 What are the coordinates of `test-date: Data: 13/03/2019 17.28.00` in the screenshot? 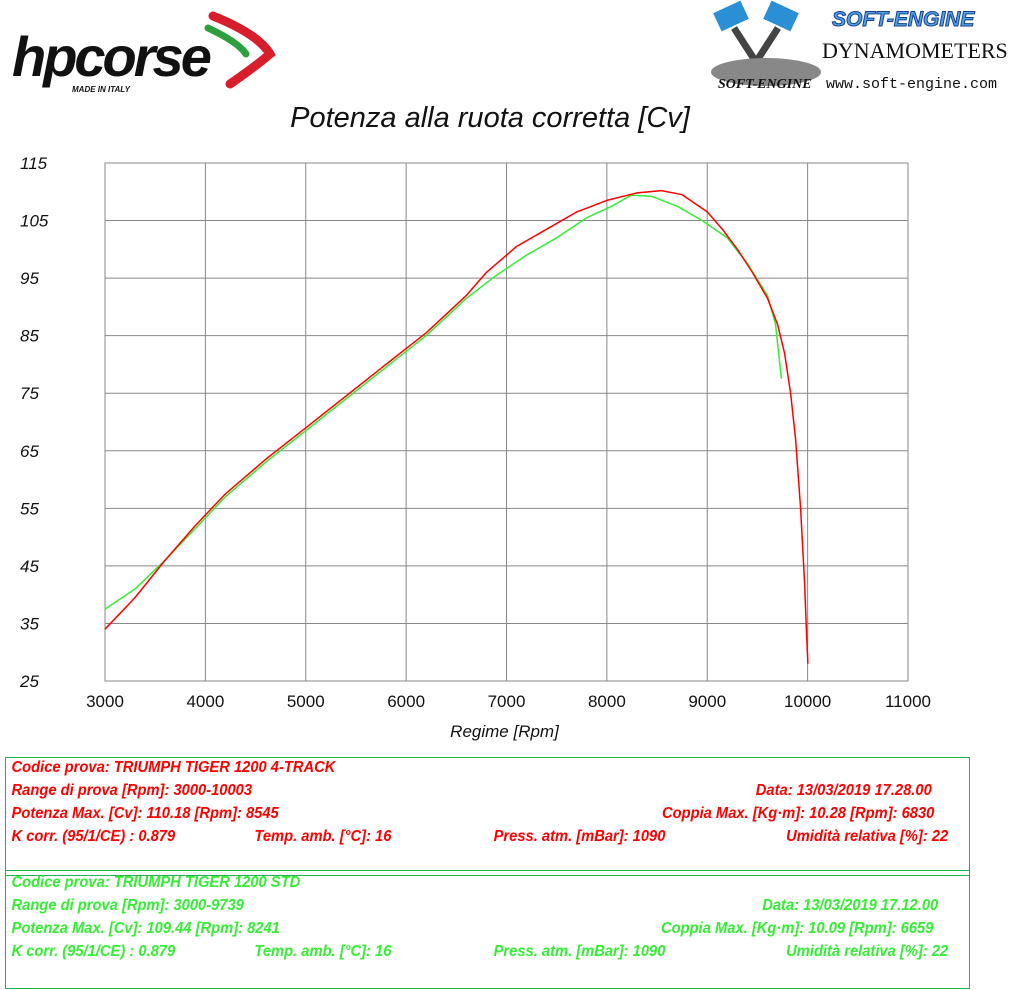 It's located at (843, 790).